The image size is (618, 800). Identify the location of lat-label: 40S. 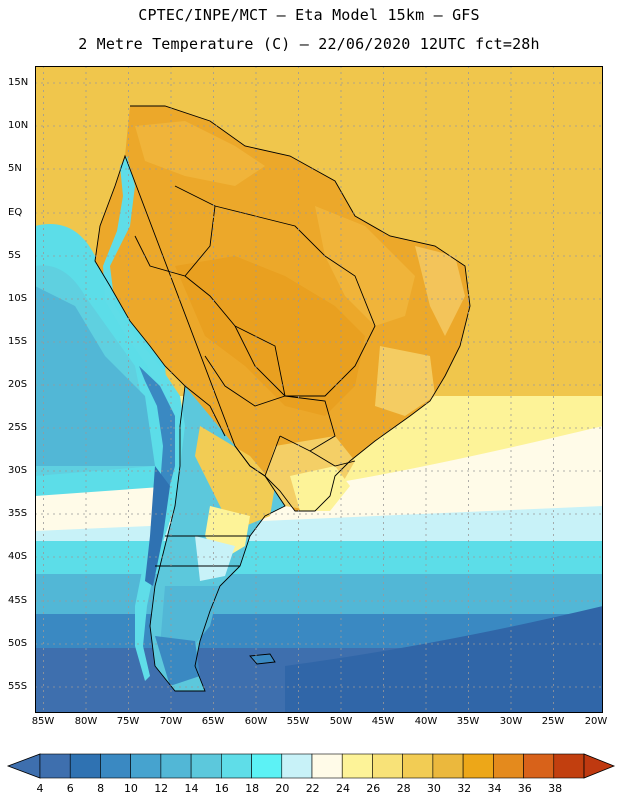
(18, 556).